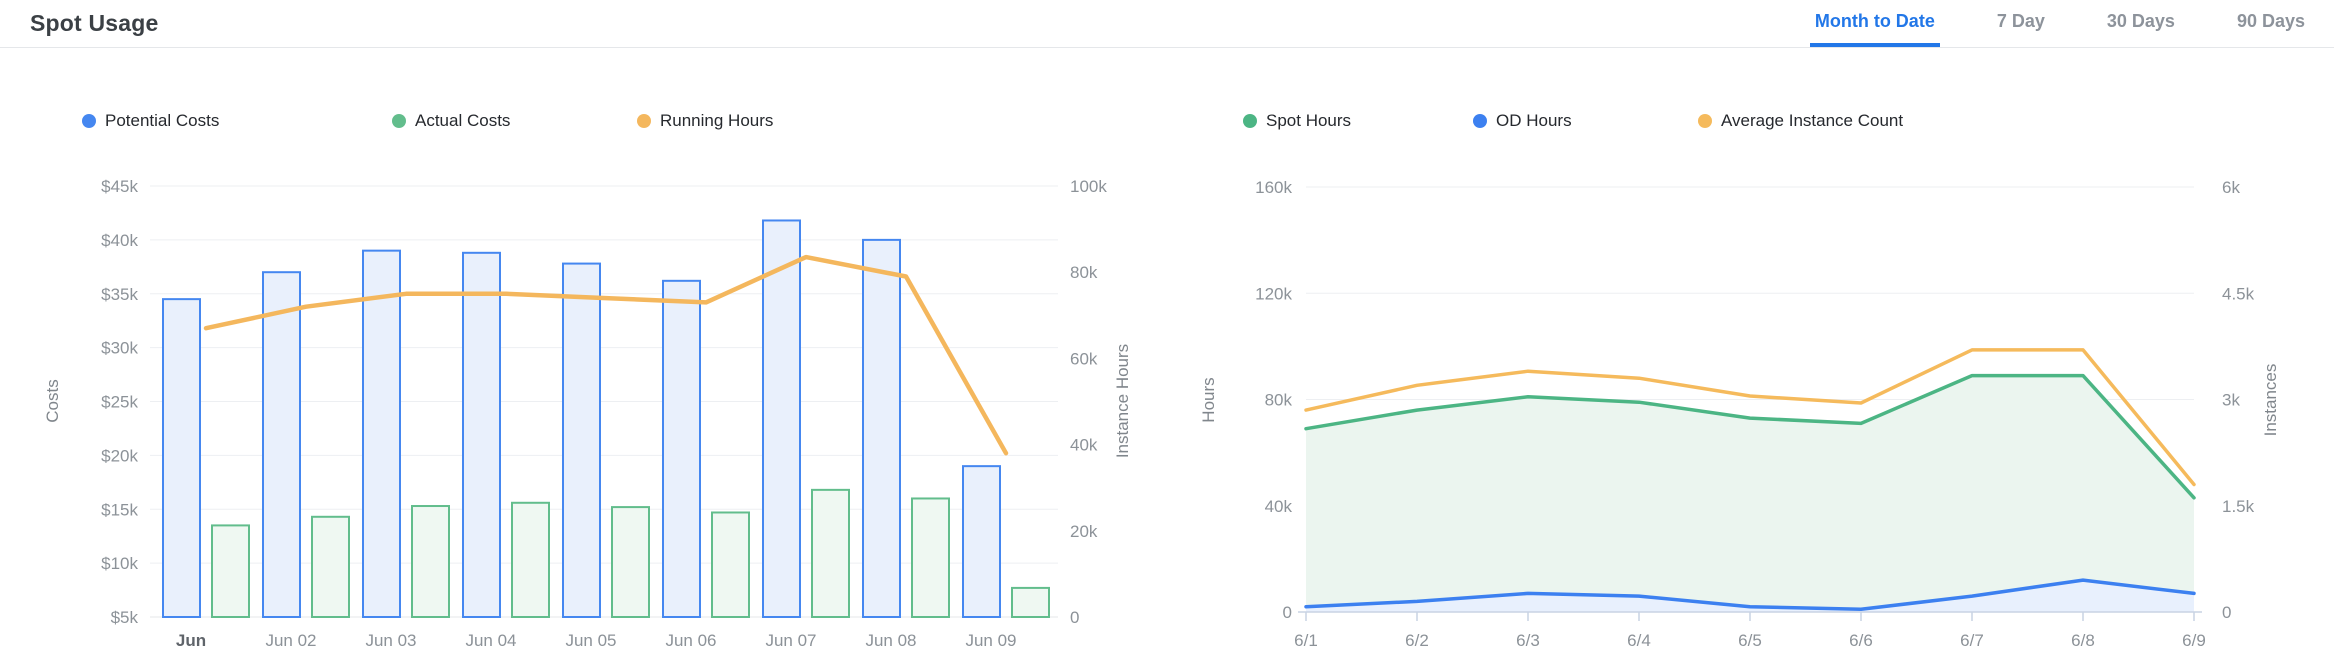 This screenshot has width=2334, height=672. I want to click on time-range-tabs: Month to Date 7 Day 30 Days 90 Days, so click(2071, 23).